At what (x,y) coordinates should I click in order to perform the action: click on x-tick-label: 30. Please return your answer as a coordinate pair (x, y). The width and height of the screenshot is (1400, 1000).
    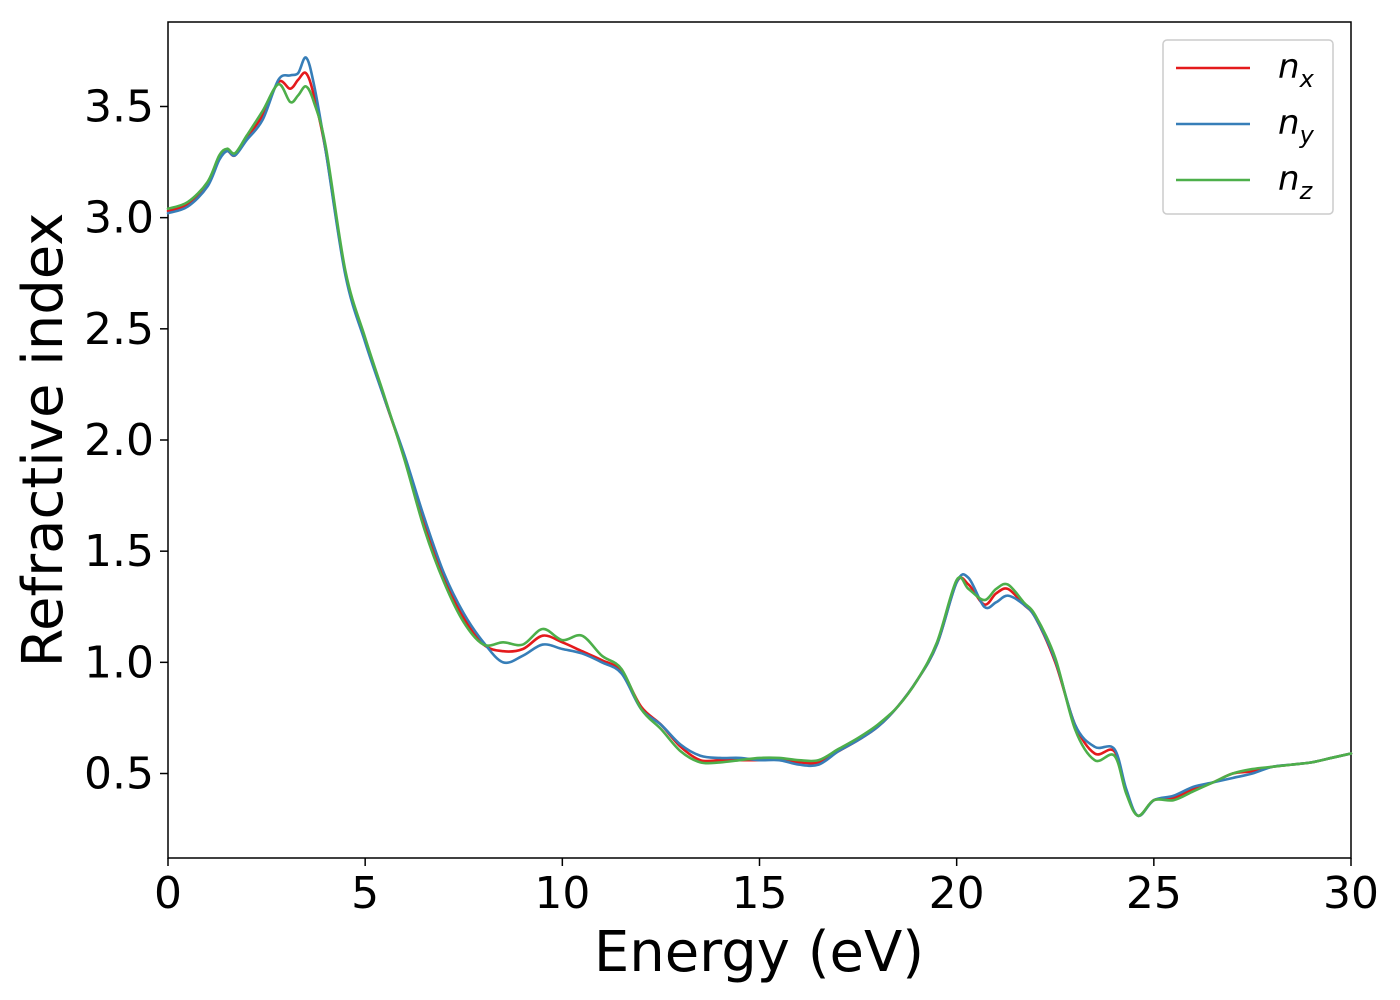
    Looking at the image, I should click on (1351, 893).